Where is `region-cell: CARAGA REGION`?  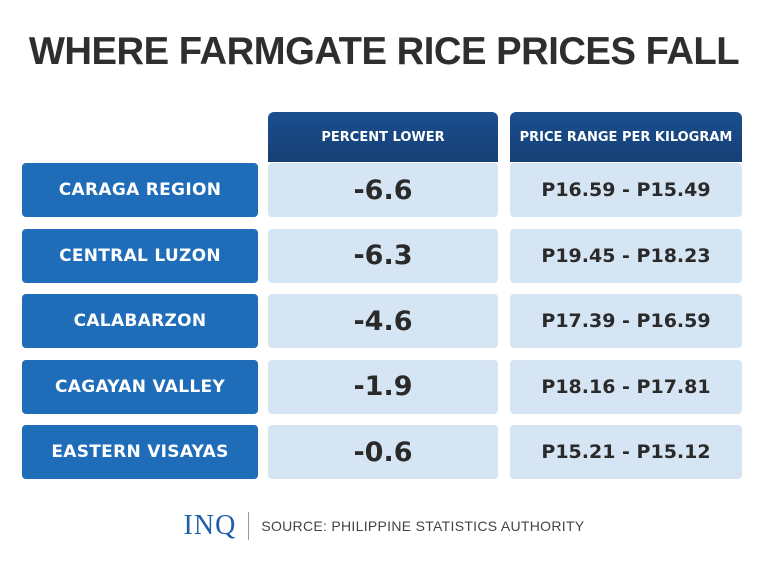
region-cell: CARAGA REGION is located at coordinates (140, 190).